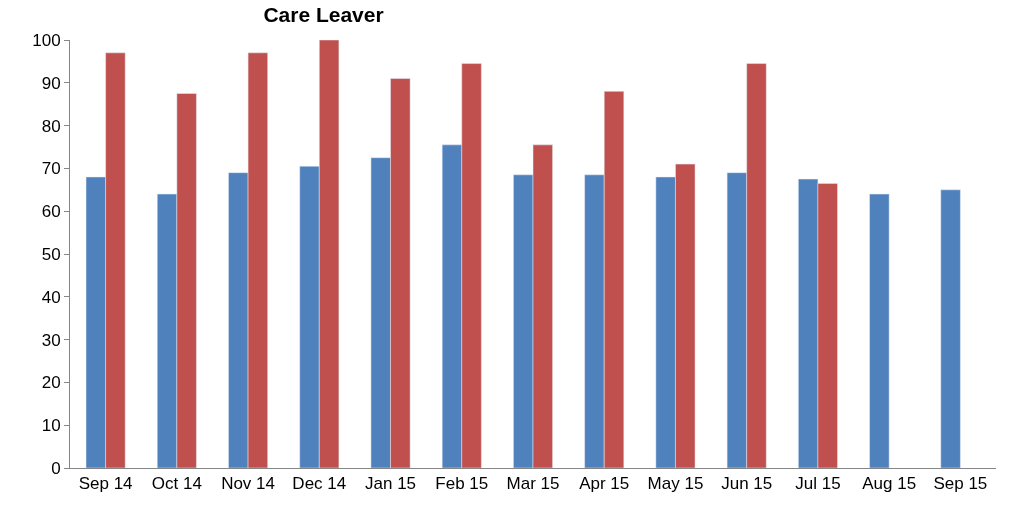  What do you see at coordinates (46, 40) in the screenshot?
I see `y-tick-label: 100` at bounding box center [46, 40].